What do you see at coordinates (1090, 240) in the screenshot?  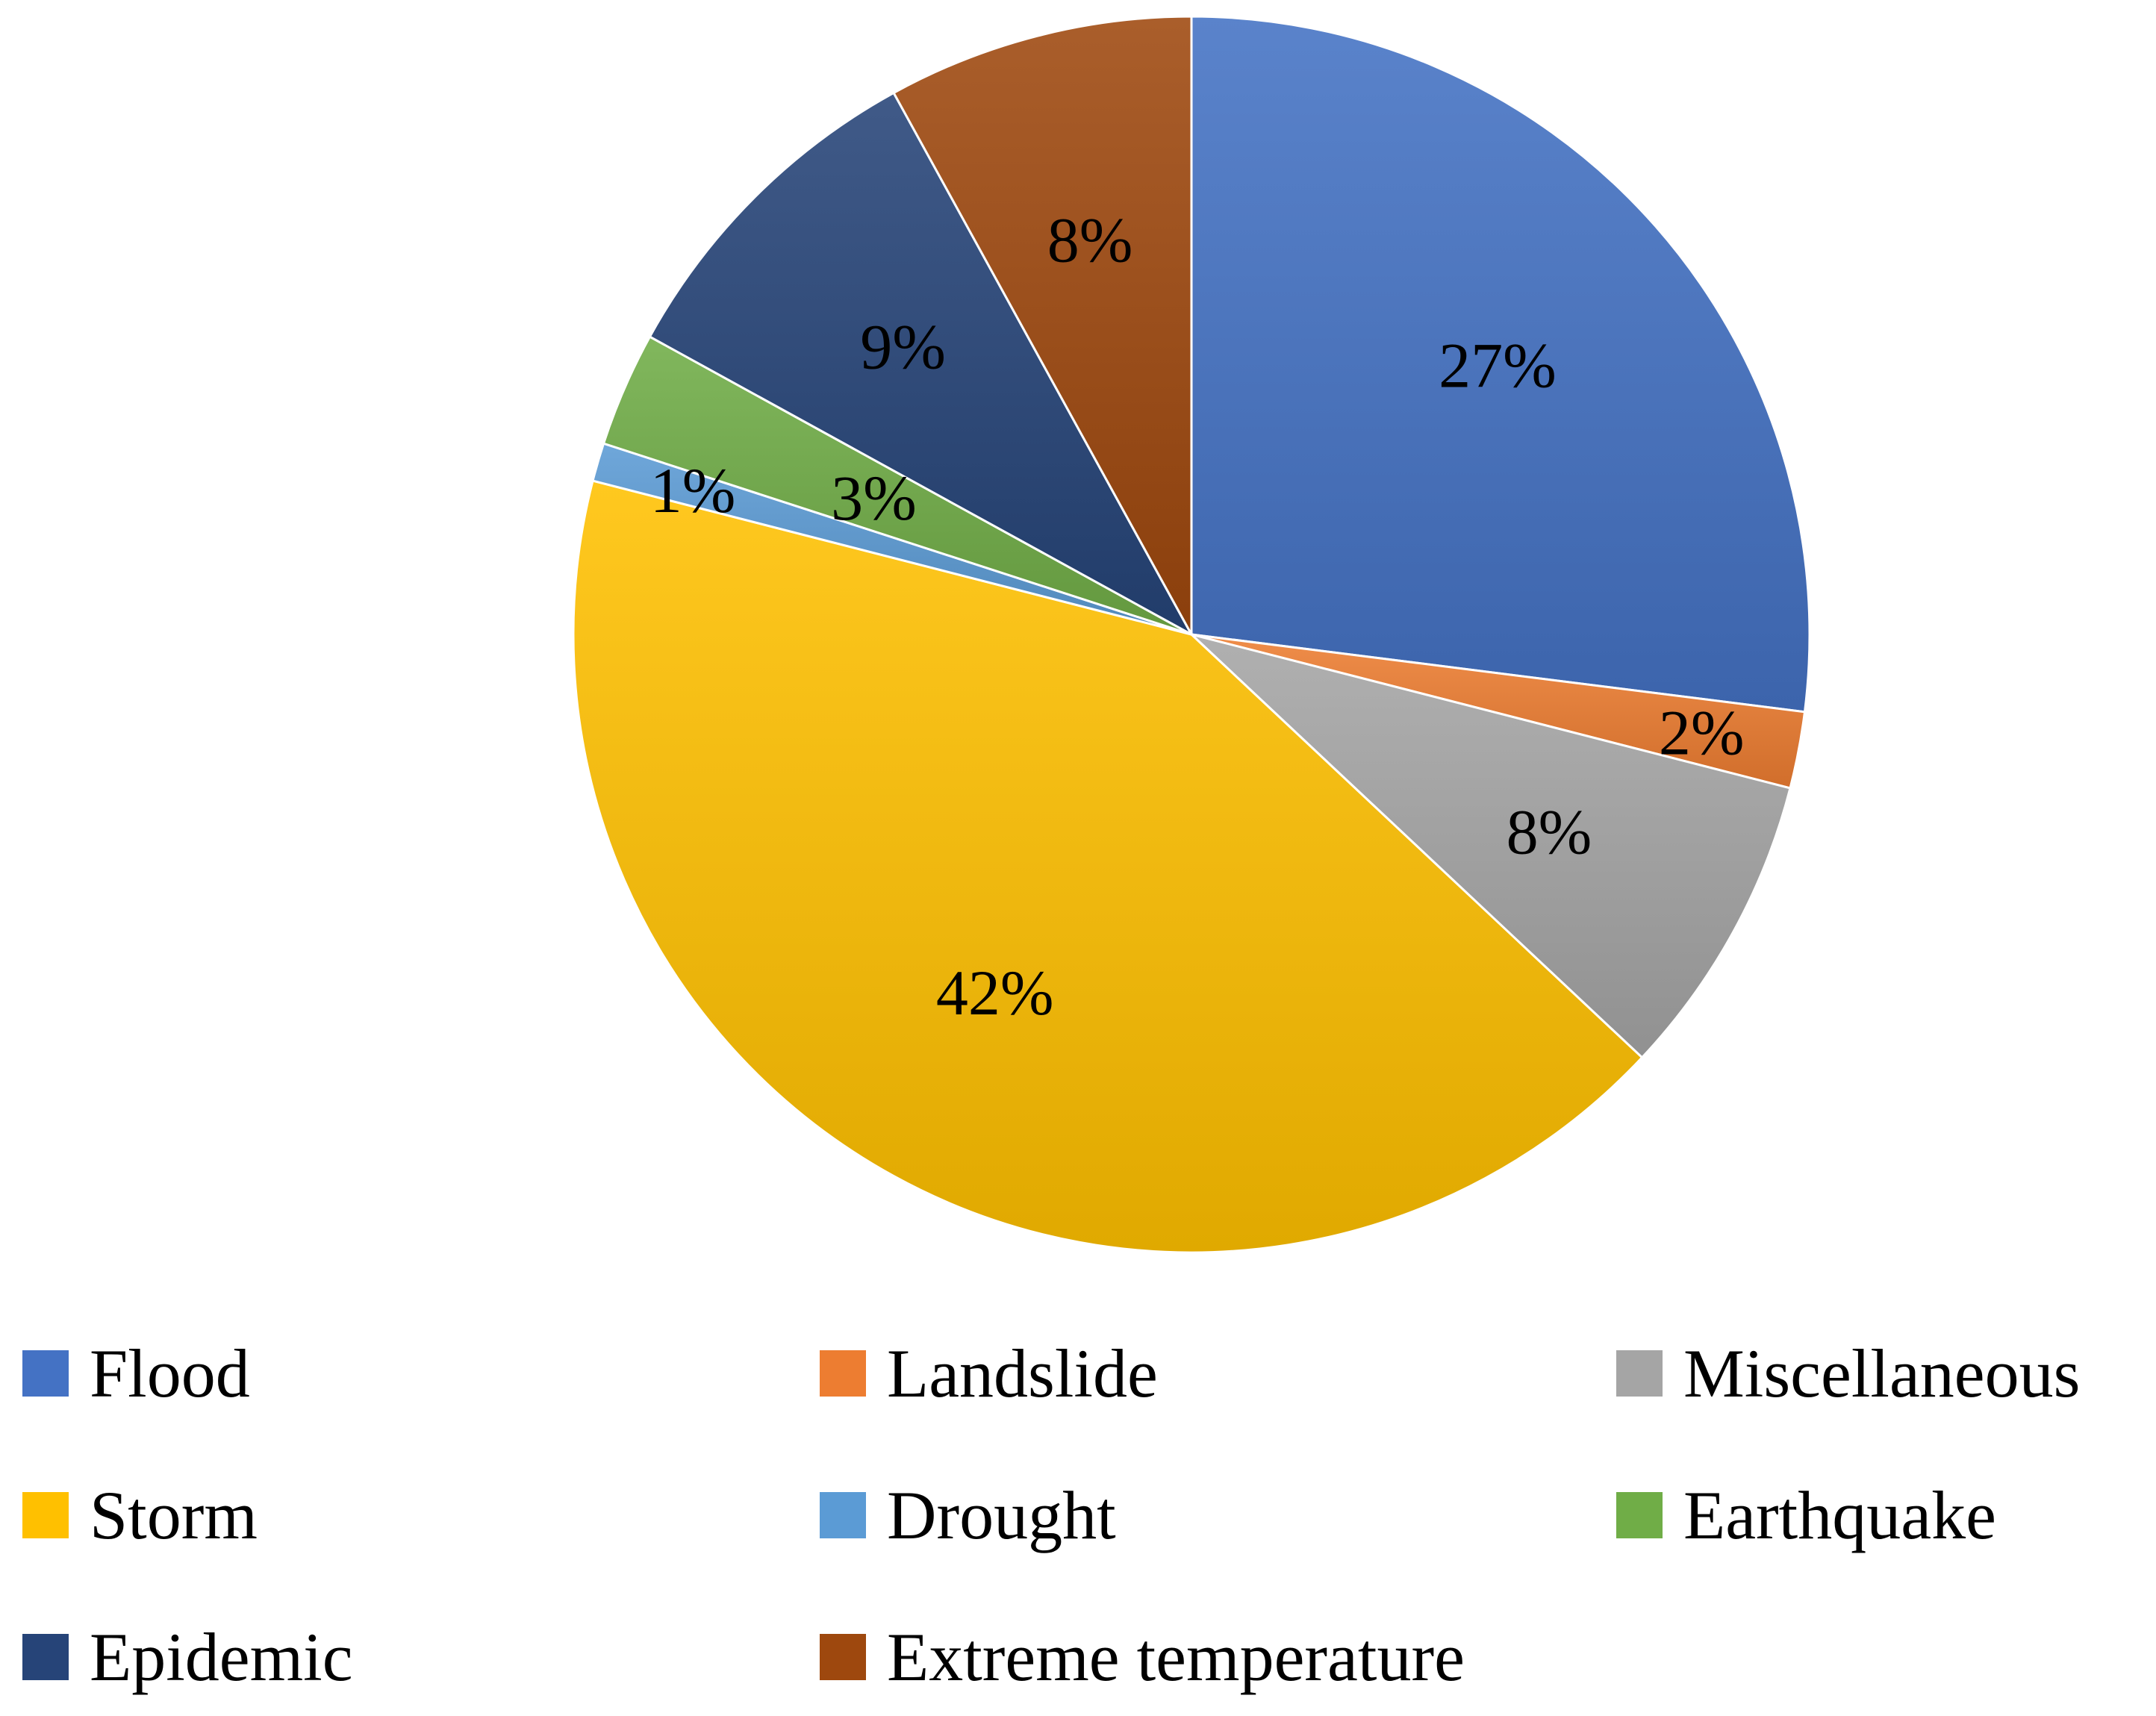 I see `data-label-extreme-temperature: 8%` at bounding box center [1090, 240].